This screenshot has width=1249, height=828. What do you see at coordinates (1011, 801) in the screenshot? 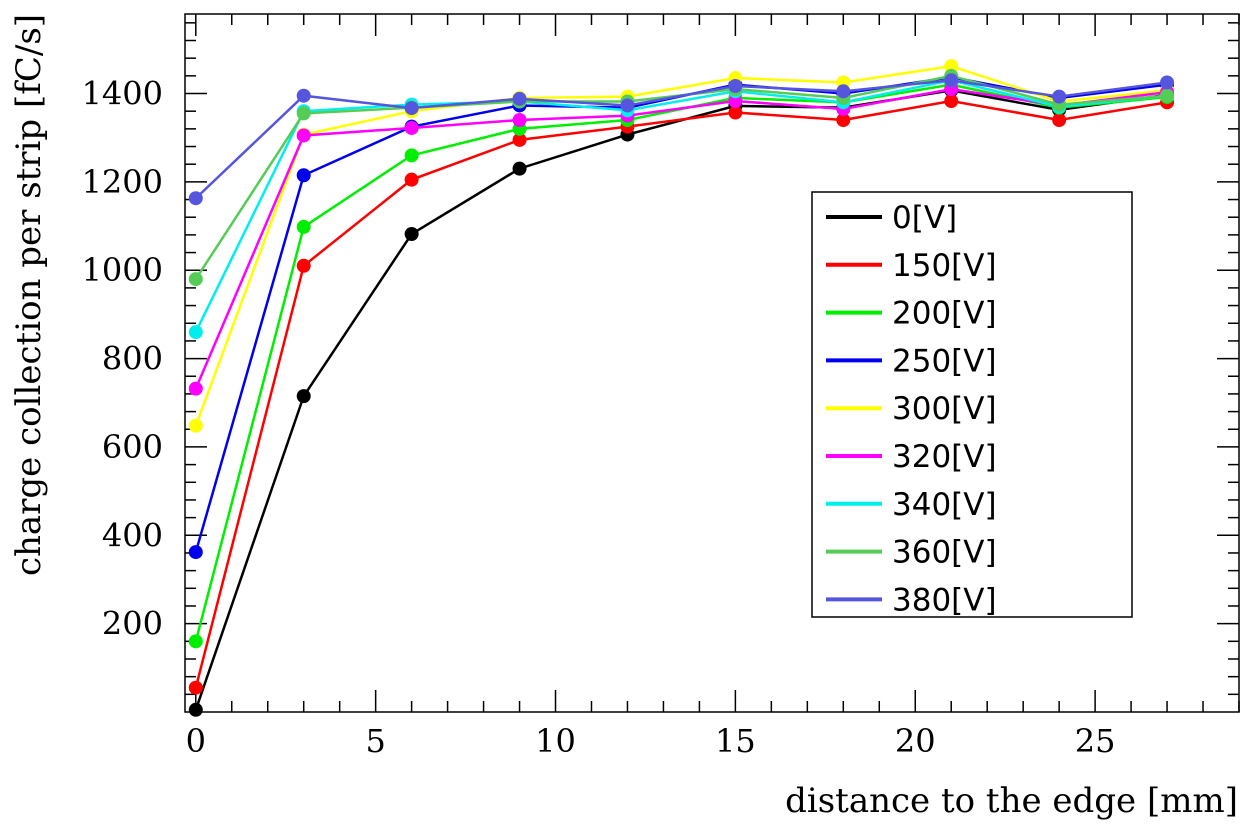
I see `x-axis-label: distance to the edge [mm]` at bounding box center [1011, 801].